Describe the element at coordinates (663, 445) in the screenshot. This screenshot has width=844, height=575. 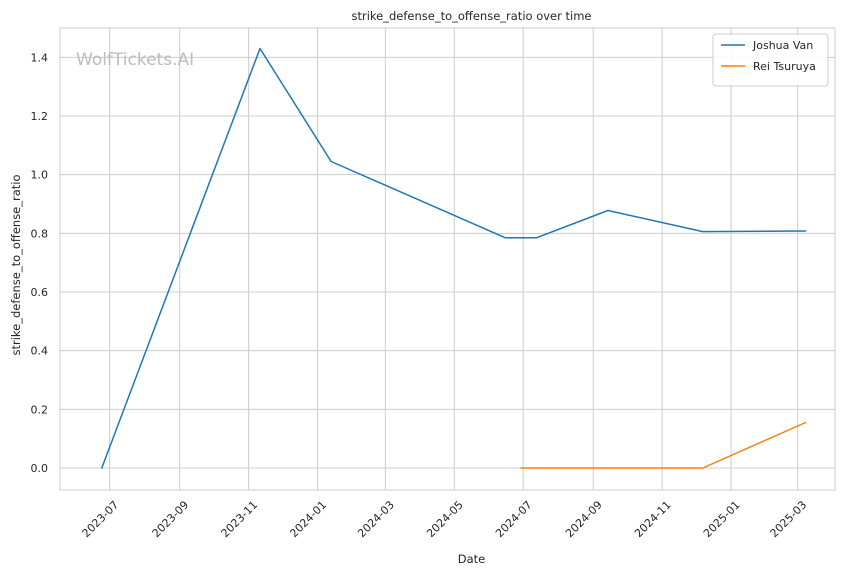
I see `series-line` at that location.